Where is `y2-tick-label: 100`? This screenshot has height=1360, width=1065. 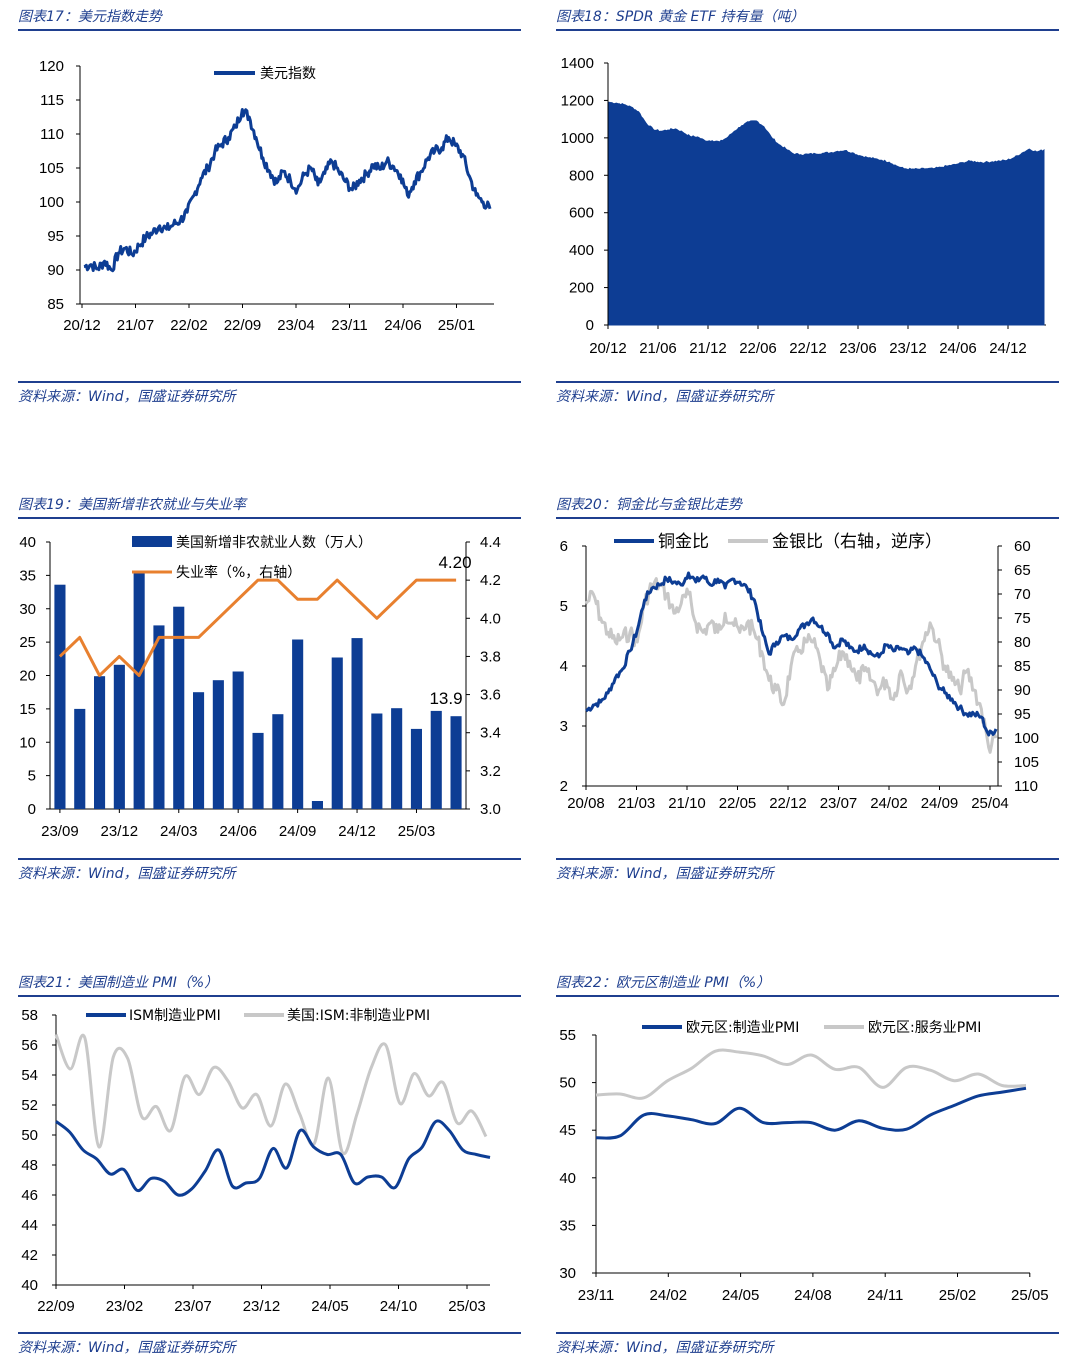 y2-tick-label: 100 is located at coordinates (1026, 738).